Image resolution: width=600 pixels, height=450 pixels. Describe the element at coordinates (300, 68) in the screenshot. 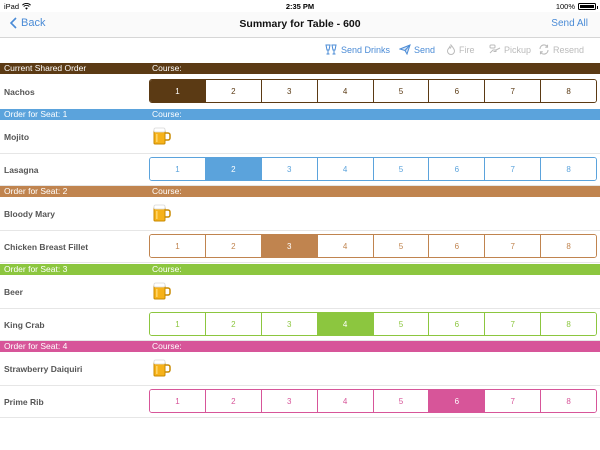

I see `section-header-shared-order: Current Shared Order Course:` at that location.